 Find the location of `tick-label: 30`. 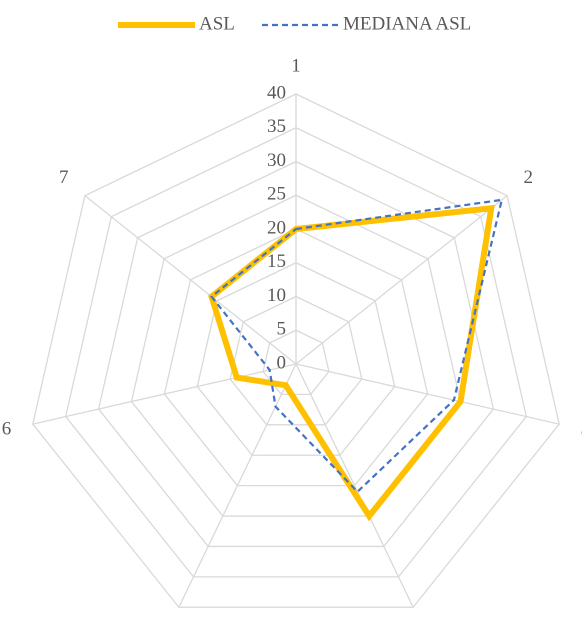

tick-label: 30 is located at coordinates (276, 160).